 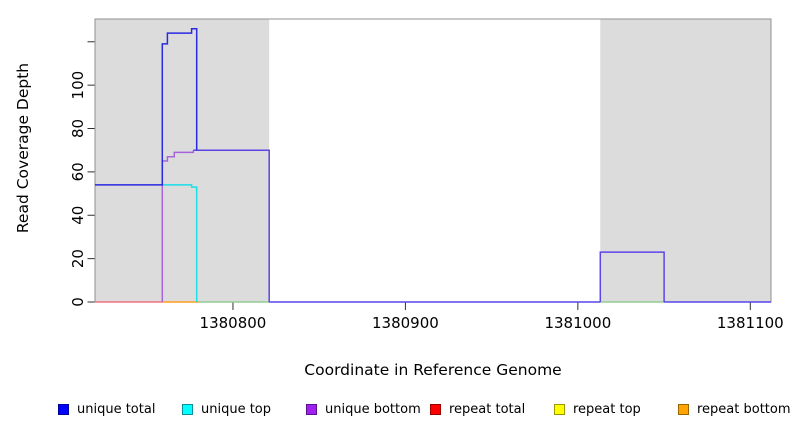 What do you see at coordinates (78, 171) in the screenshot?
I see `y-tick-label: 60` at bounding box center [78, 171].